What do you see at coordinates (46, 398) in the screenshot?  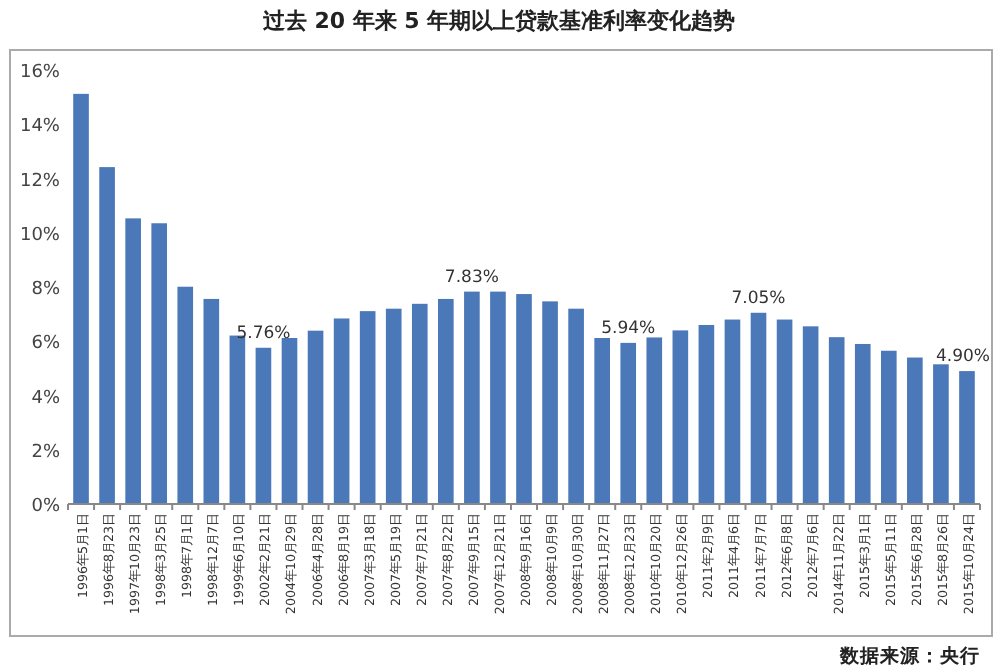 I see `y-tick-label: 4%` at bounding box center [46, 398].